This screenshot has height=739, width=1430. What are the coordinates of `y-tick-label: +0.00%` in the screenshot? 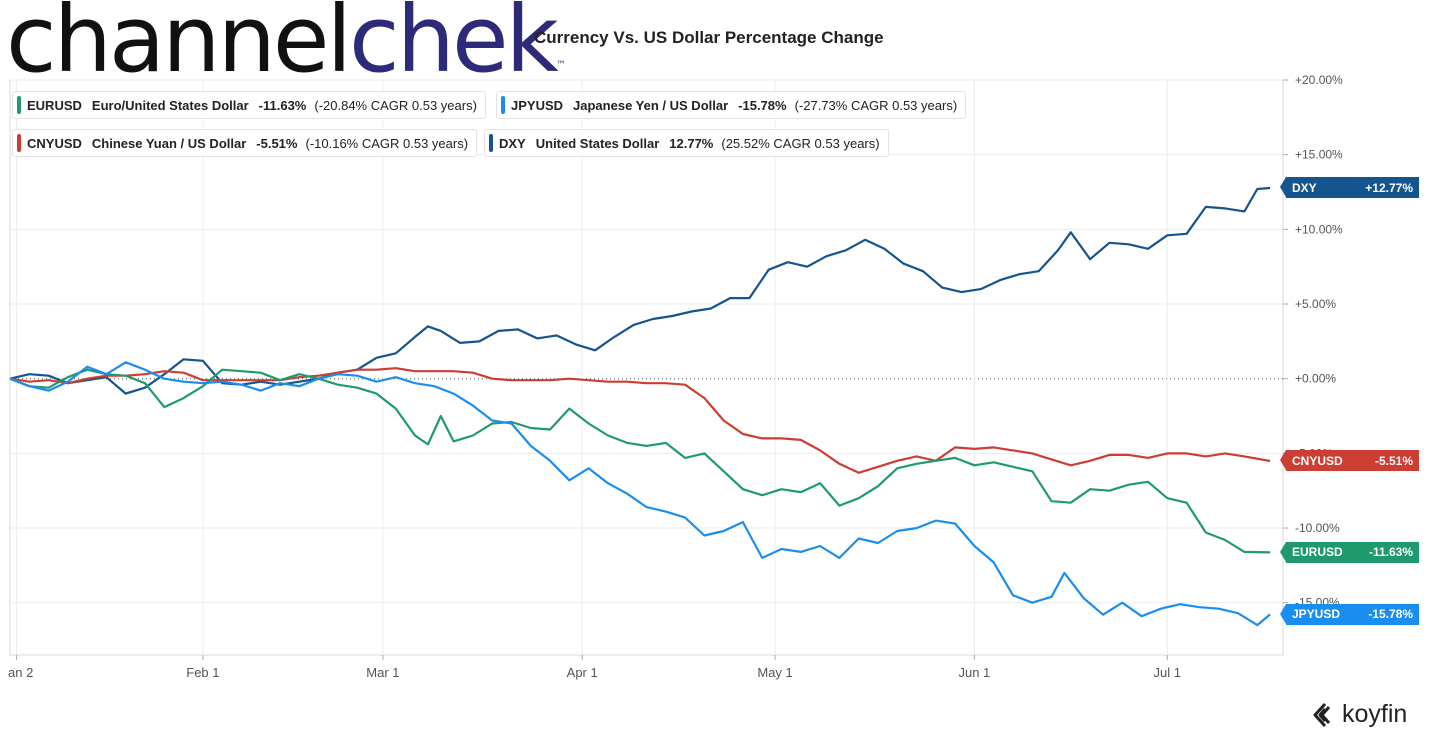 It's located at (1315, 379).